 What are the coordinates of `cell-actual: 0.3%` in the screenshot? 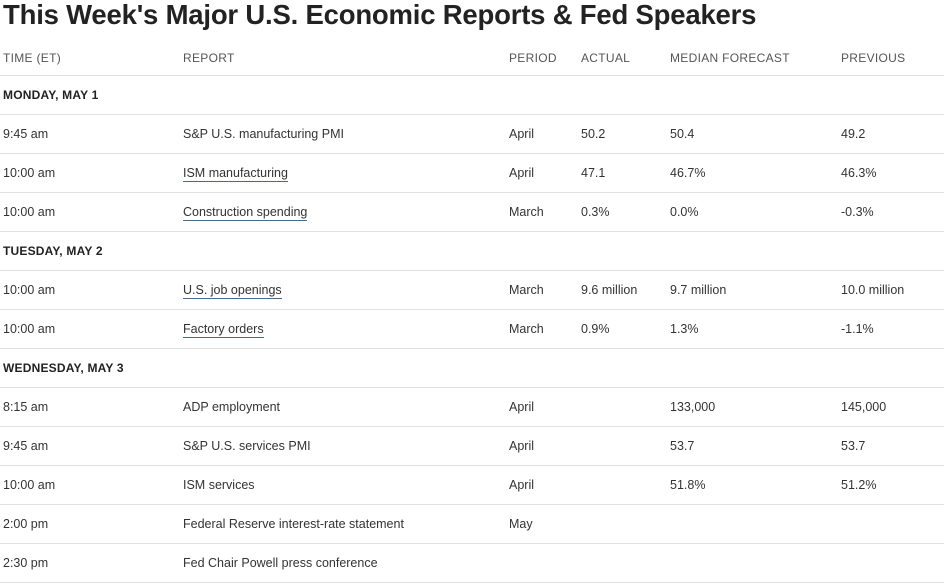 It's located at (622, 212).